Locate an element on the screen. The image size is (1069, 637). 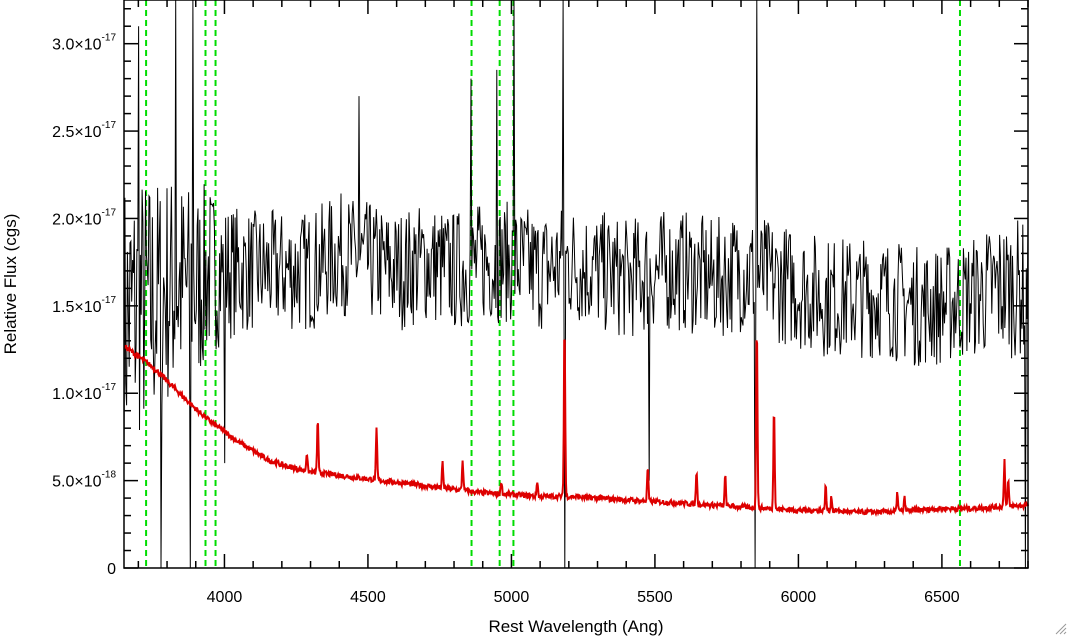
resize-grip-icon is located at coordinates (1061, 629).